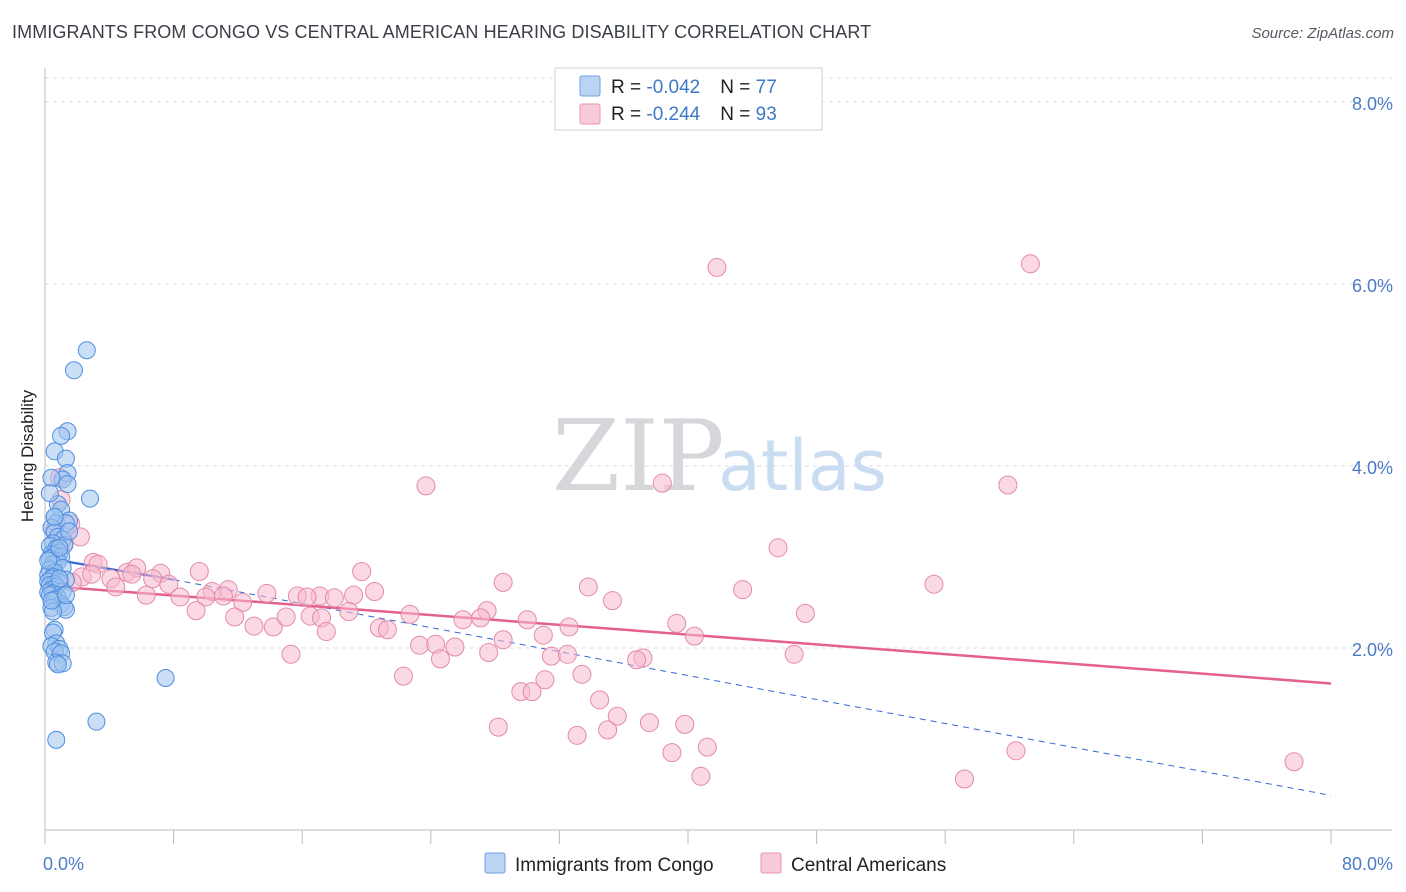 The width and height of the screenshot is (1406, 892). I want to click on watermark-atlas: atlas, so click(802, 466).